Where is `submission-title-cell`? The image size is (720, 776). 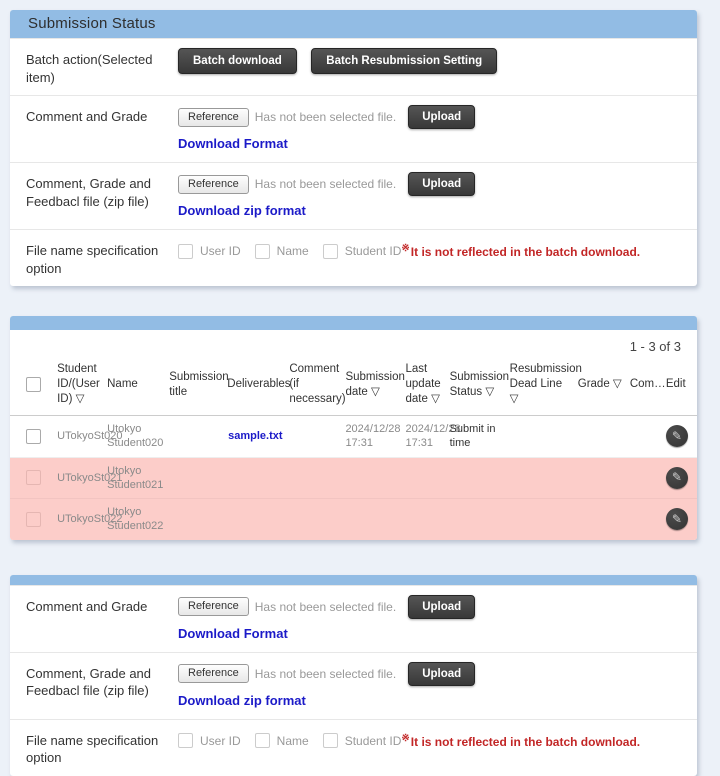 submission-title-cell is located at coordinates (195, 519).